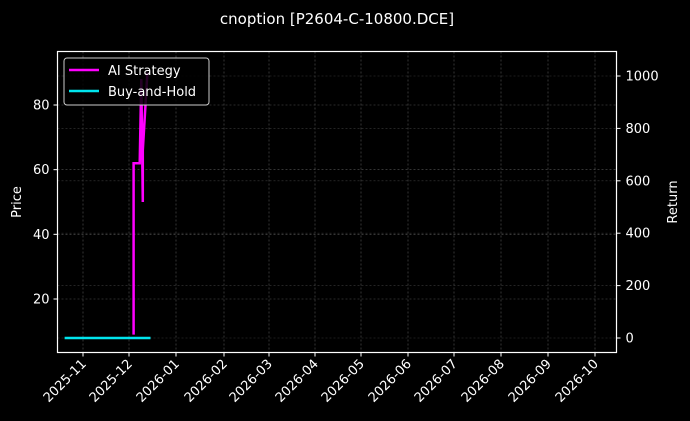  I want to click on date-tick-label: 2026-02, so click(206, 381).